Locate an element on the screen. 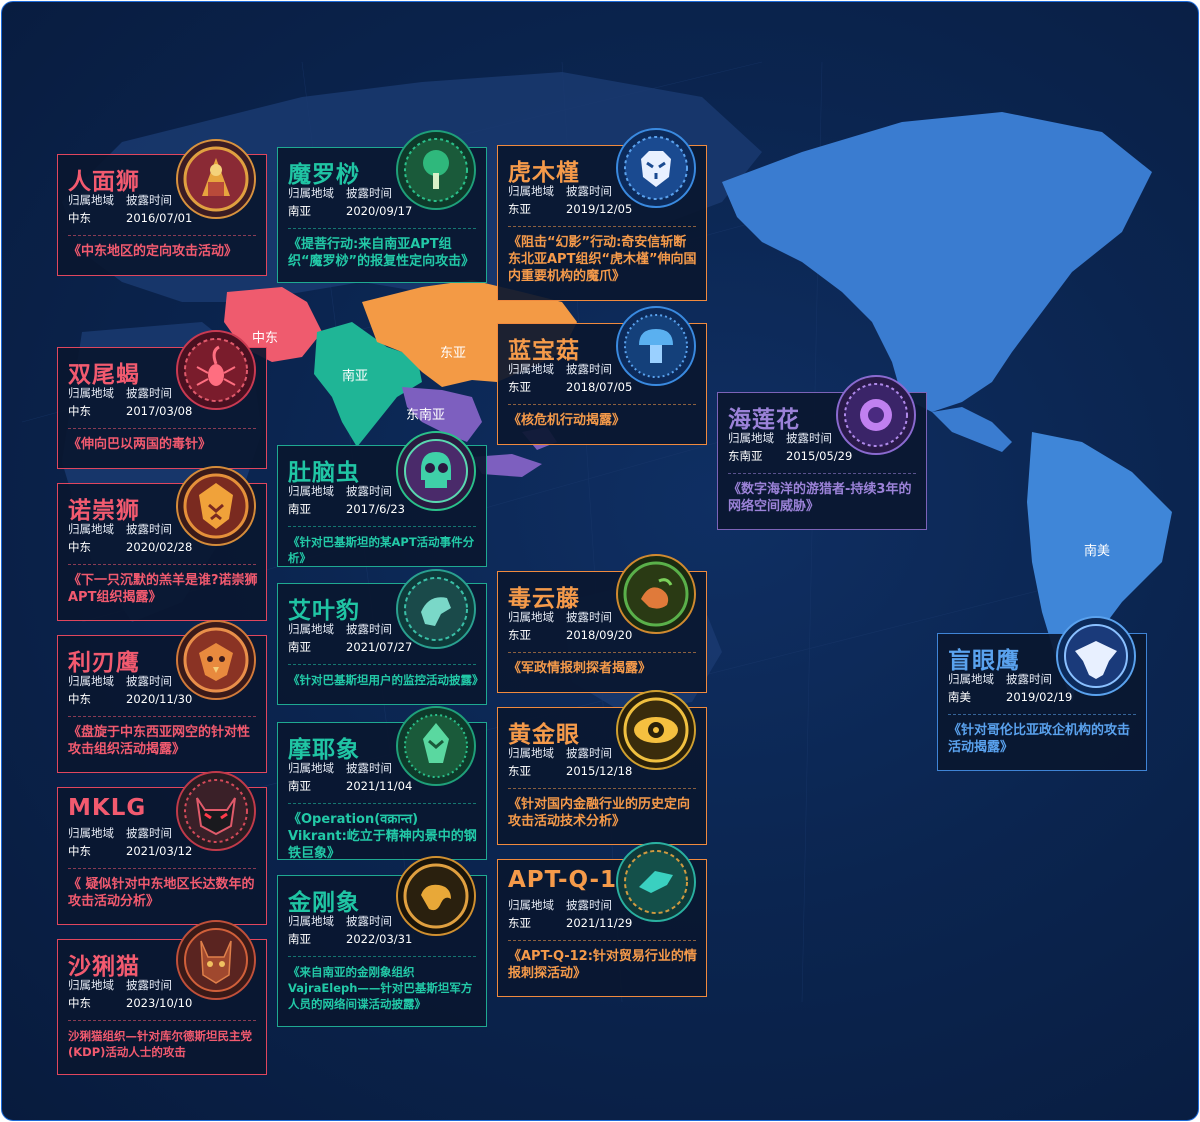 This screenshot has width=1200, height=1122. caracal-badge-icon is located at coordinates (216, 960).